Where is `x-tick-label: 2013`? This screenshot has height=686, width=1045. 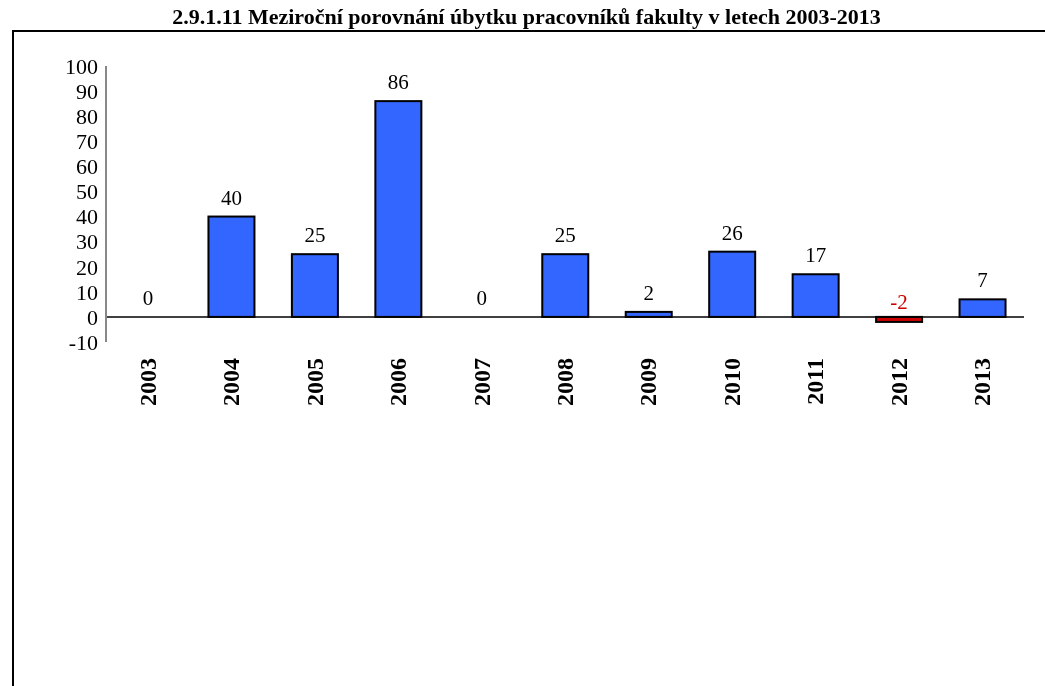 x-tick-label: 2013 is located at coordinates (982, 382).